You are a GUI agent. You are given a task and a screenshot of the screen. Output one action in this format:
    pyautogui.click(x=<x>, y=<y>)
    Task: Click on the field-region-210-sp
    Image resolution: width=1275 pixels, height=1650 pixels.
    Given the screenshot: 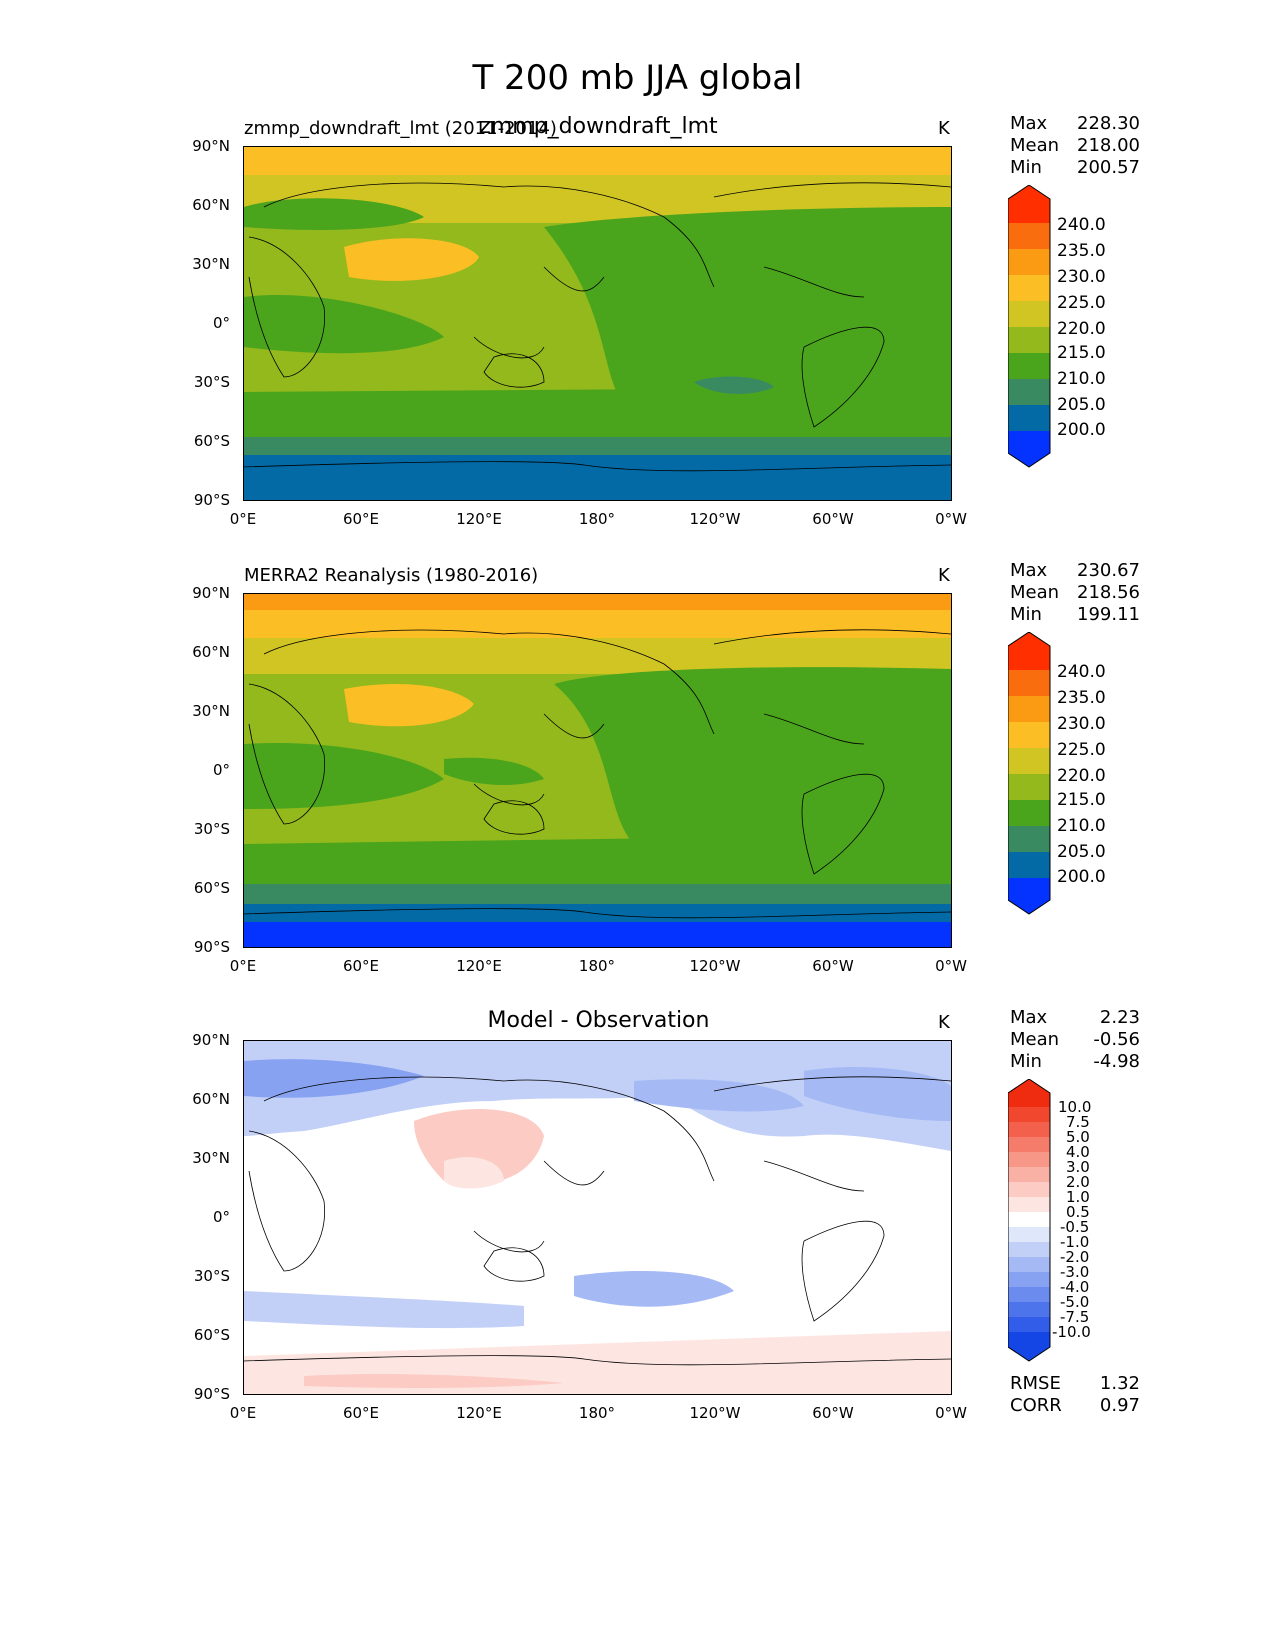 What is the action you would take?
    pyautogui.click(x=734, y=385)
    